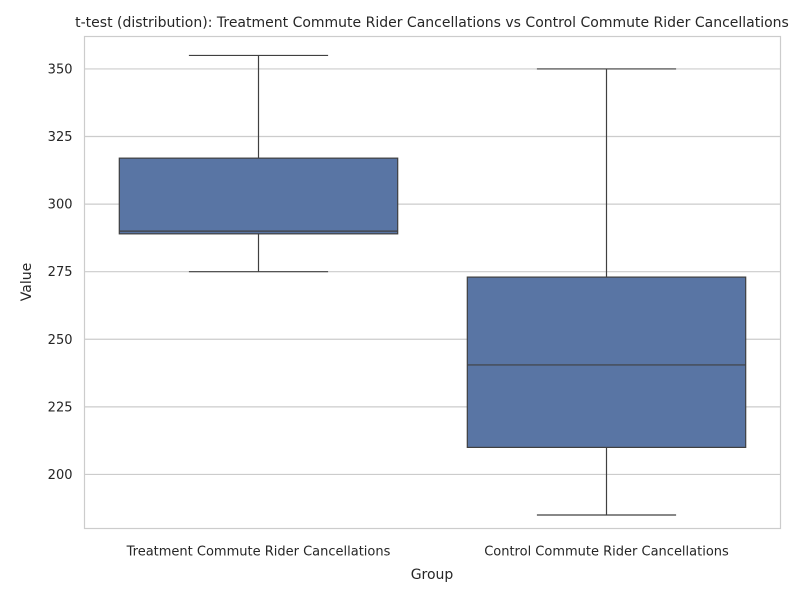 This screenshot has width=800, height=600. I want to click on x-axis-label: Group, so click(432, 575).